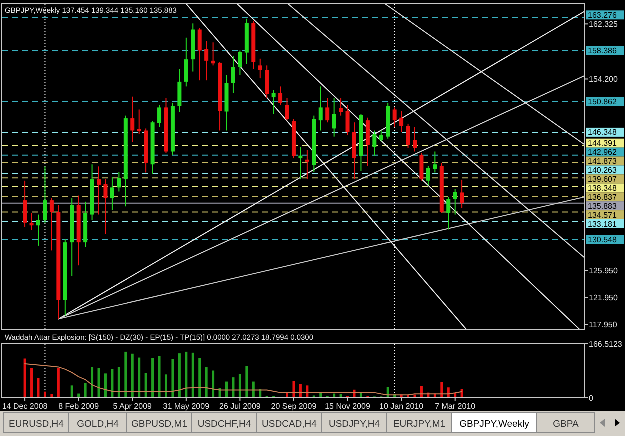  Describe the element at coordinates (603, 325) in the screenshot. I see `y-tick-label: 117.950` at that location.